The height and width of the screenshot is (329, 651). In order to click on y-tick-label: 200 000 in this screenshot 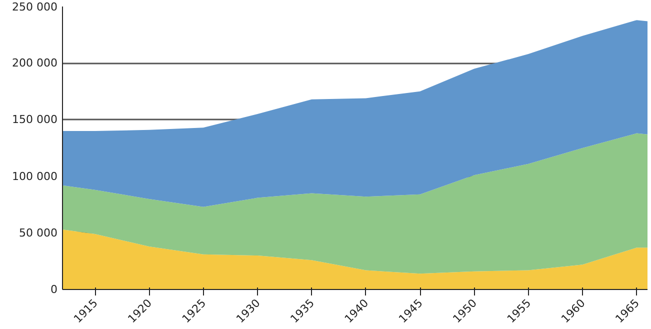, I will do `click(35, 63)`.